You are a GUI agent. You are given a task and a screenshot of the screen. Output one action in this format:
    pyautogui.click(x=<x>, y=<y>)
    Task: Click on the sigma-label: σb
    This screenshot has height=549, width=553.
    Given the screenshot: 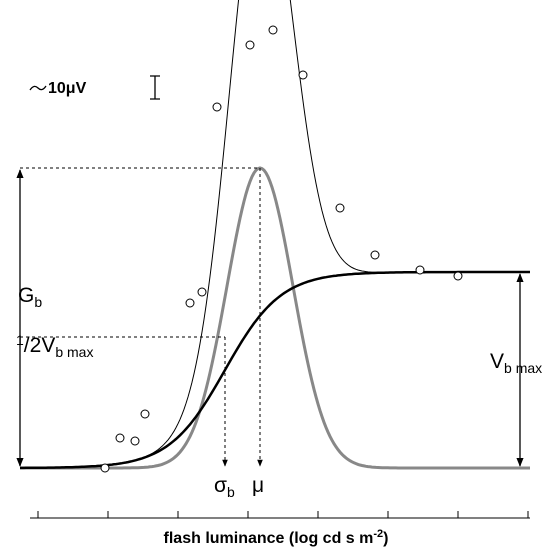 What is the action you would take?
    pyautogui.click(x=224, y=487)
    